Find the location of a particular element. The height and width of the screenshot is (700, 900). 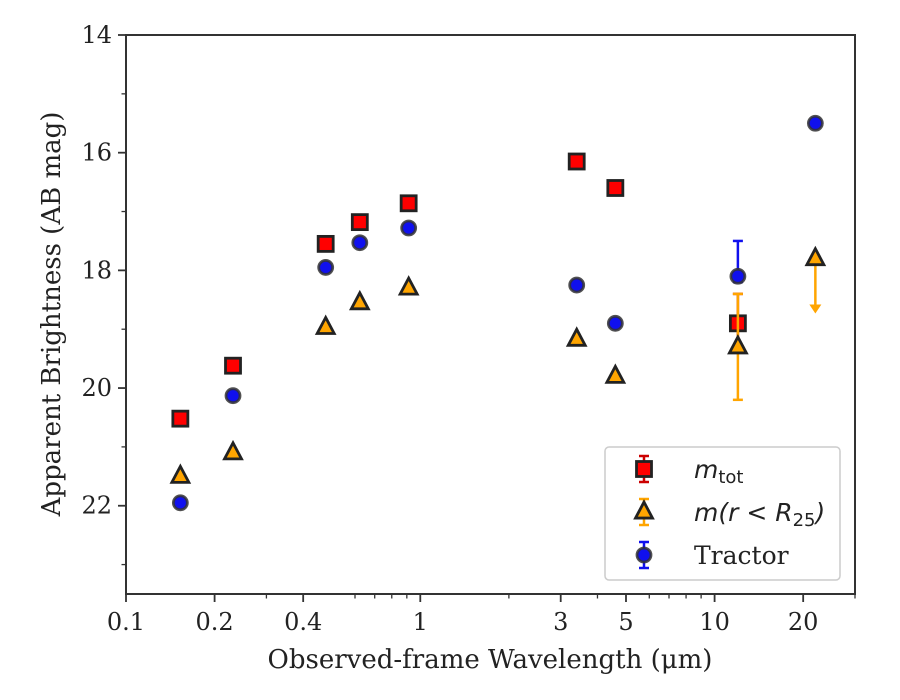

y-axis-ticks: 14 16 18 20 22 is located at coordinates (103, 293).